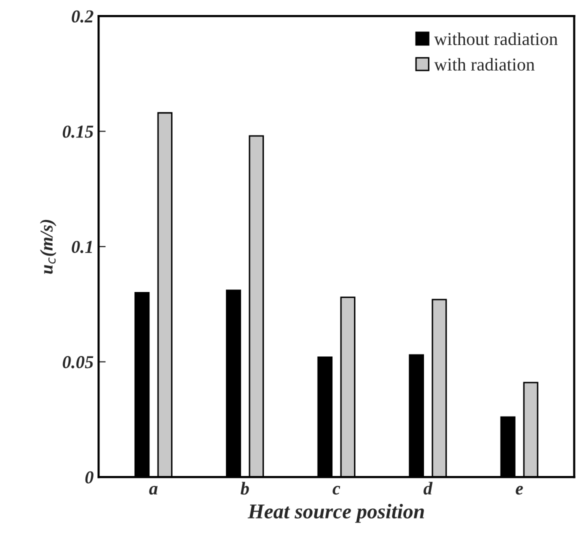 This screenshot has height=536, width=580. Describe the element at coordinates (48, 247) in the screenshot. I see `y-axis-title: u$_{c}$(m/s)` at that location.